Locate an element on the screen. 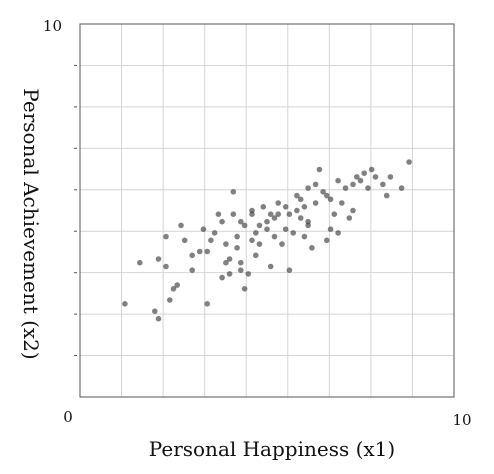 The image size is (494, 474). x-tick-label-max: 10 is located at coordinates (461, 420).